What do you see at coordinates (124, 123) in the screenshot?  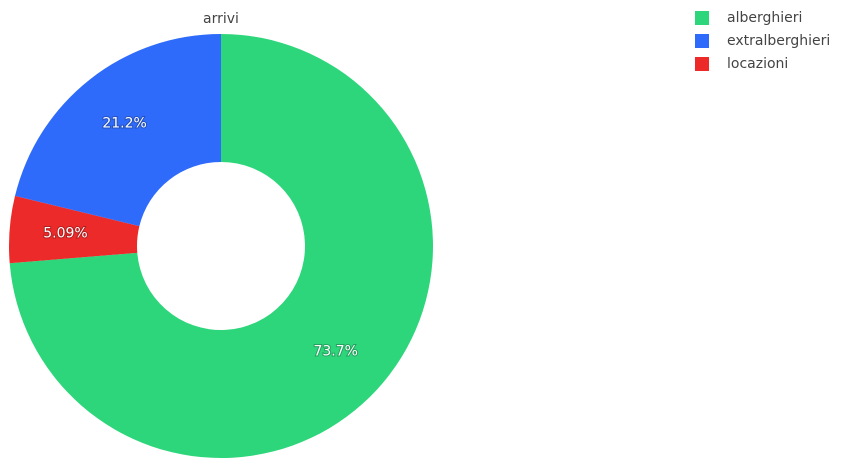 I see `slice-label: 21.2%` at bounding box center [124, 123].